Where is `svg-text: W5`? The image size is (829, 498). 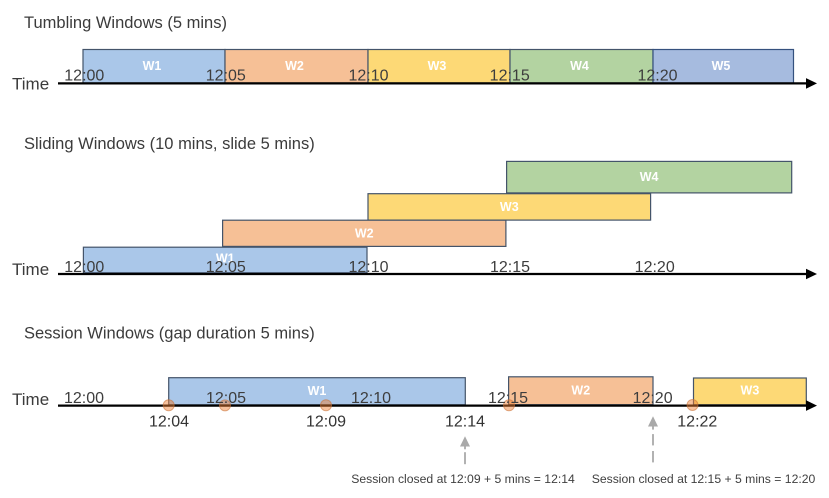
svg-text: W5 is located at coordinates (721, 66).